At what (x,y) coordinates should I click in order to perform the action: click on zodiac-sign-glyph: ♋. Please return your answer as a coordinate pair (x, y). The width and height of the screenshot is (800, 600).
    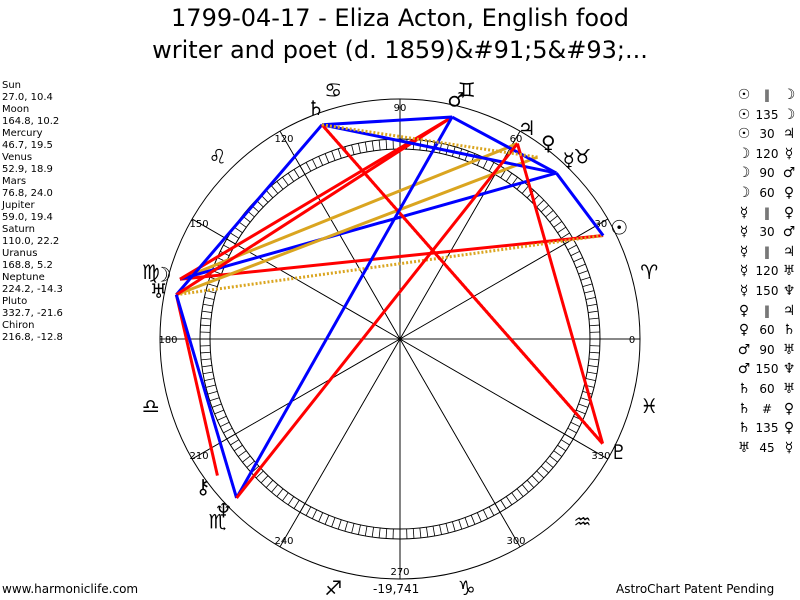
    Looking at the image, I should click on (333, 90).